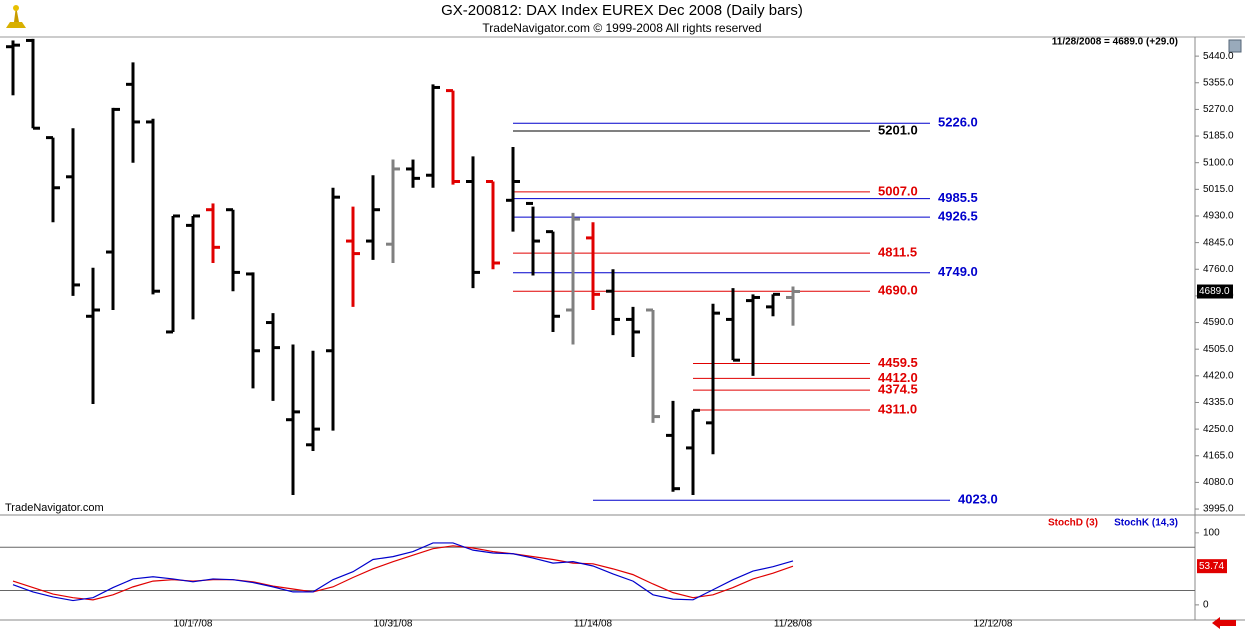 This screenshot has width=1245, height=631. Describe the element at coordinates (1218, 162) in the screenshot. I see `y-tick-label: 5100.0` at that location.